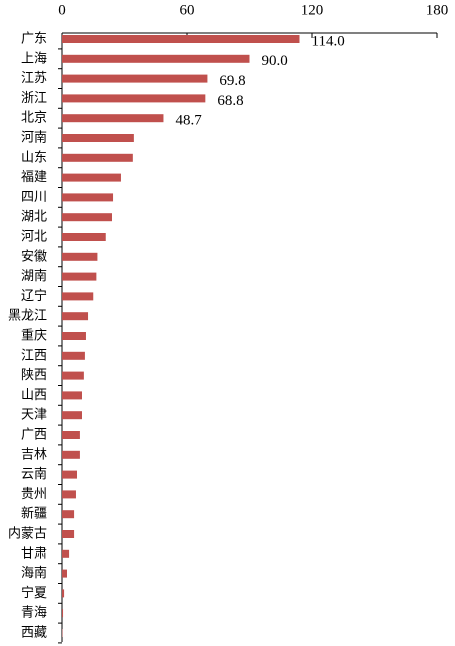 The height and width of the screenshot is (646, 455). What do you see at coordinates (312, 10) in the screenshot?
I see `x-tick-label: 120` at bounding box center [312, 10].